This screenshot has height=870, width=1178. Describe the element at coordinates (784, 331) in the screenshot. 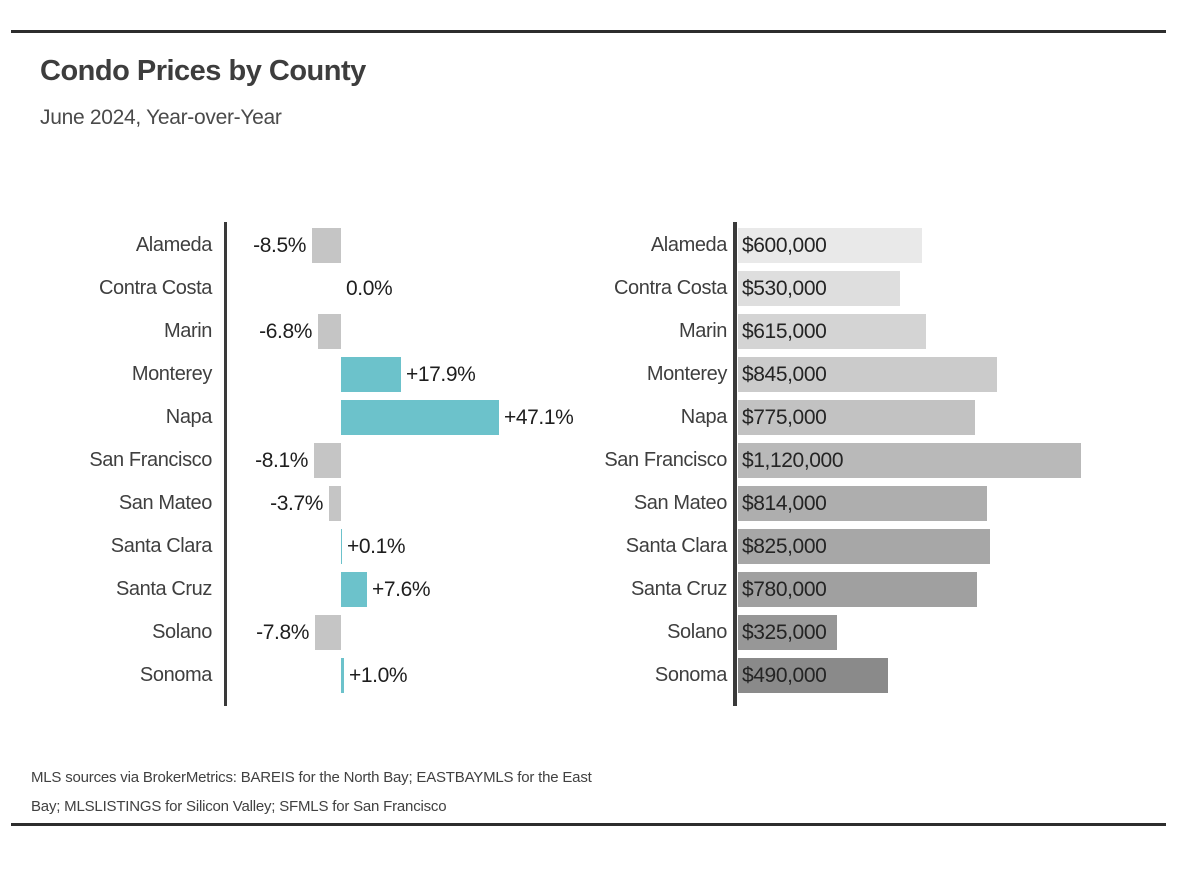

I see `price-value-label: $615,000` at that location.